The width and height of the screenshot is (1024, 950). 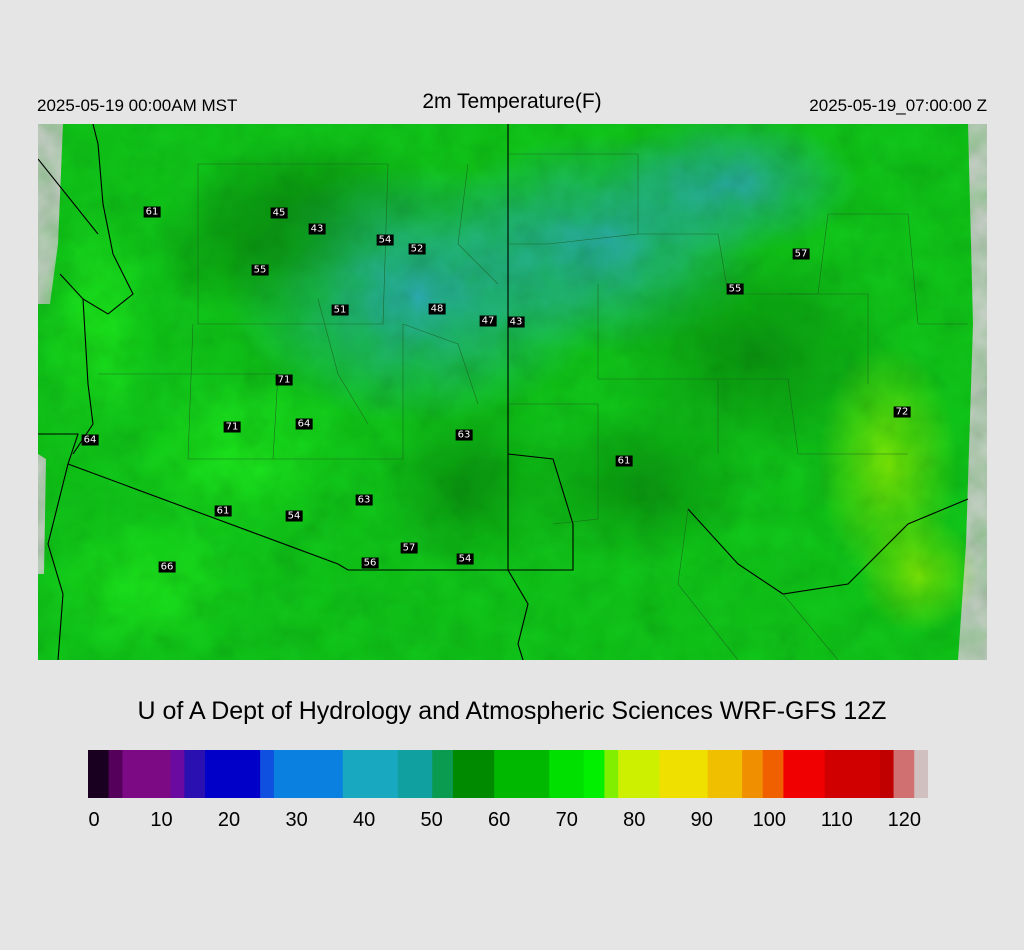 I want to click on station-label: 56, so click(x=370, y=563).